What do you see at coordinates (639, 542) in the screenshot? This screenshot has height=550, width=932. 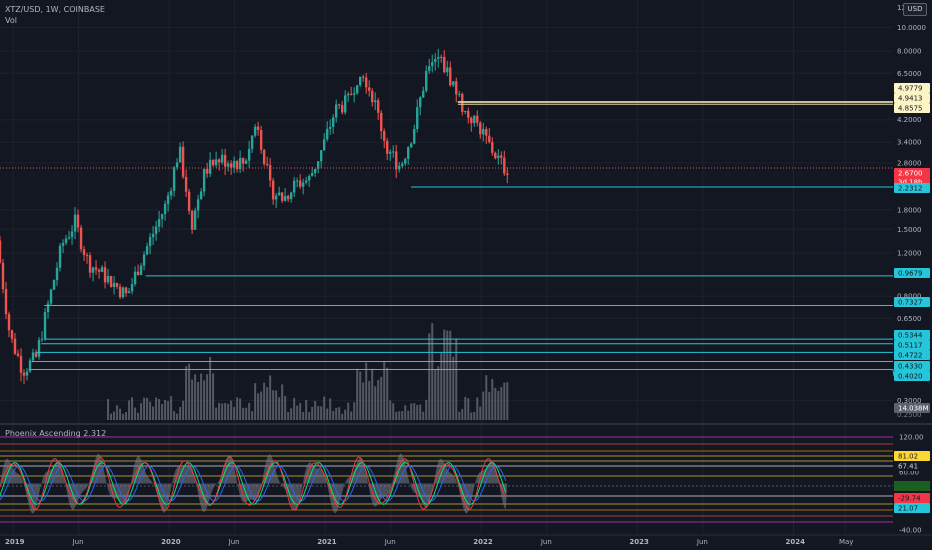 I see `time-axis-tick: 2023` at bounding box center [639, 542].